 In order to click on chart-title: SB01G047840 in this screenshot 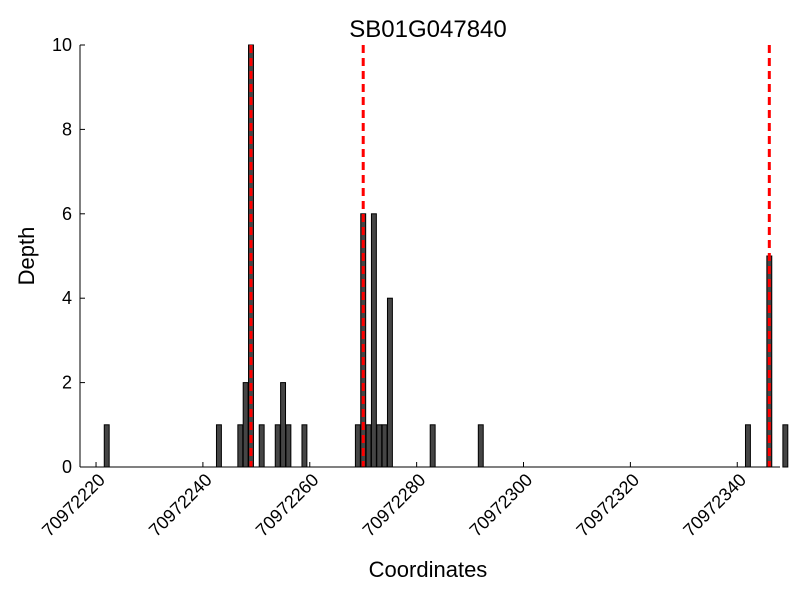, I will do `click(427, 29)`.